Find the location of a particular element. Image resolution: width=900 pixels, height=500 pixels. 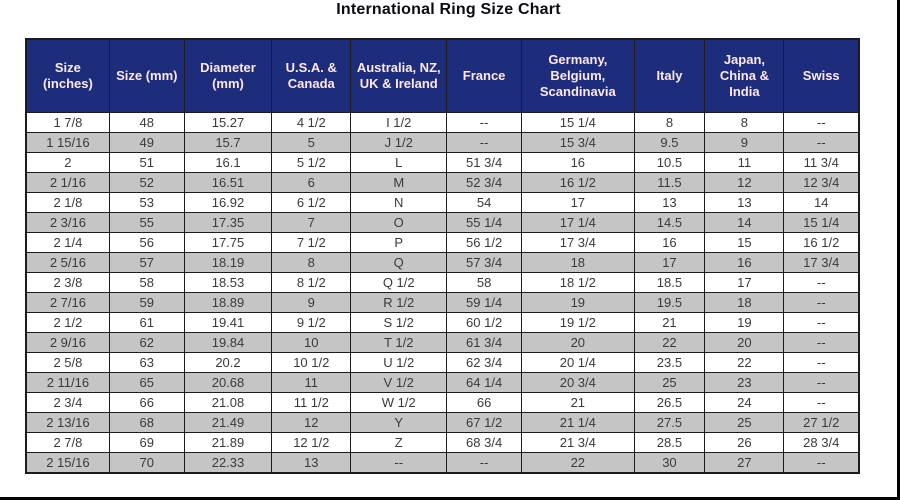

table-cell: 68 3/4 is located at coordinates (484, 442).